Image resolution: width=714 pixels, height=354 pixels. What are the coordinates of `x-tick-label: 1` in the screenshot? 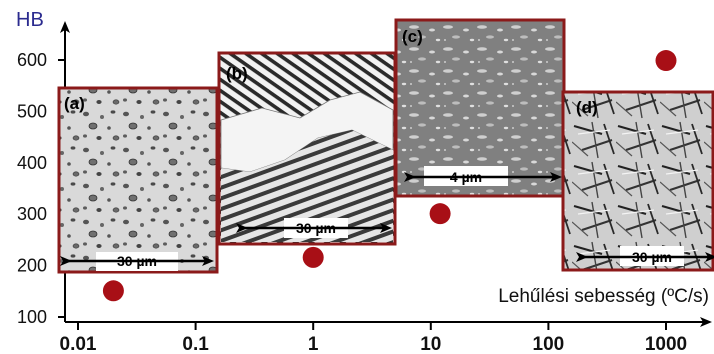 It's located at (313, 344).